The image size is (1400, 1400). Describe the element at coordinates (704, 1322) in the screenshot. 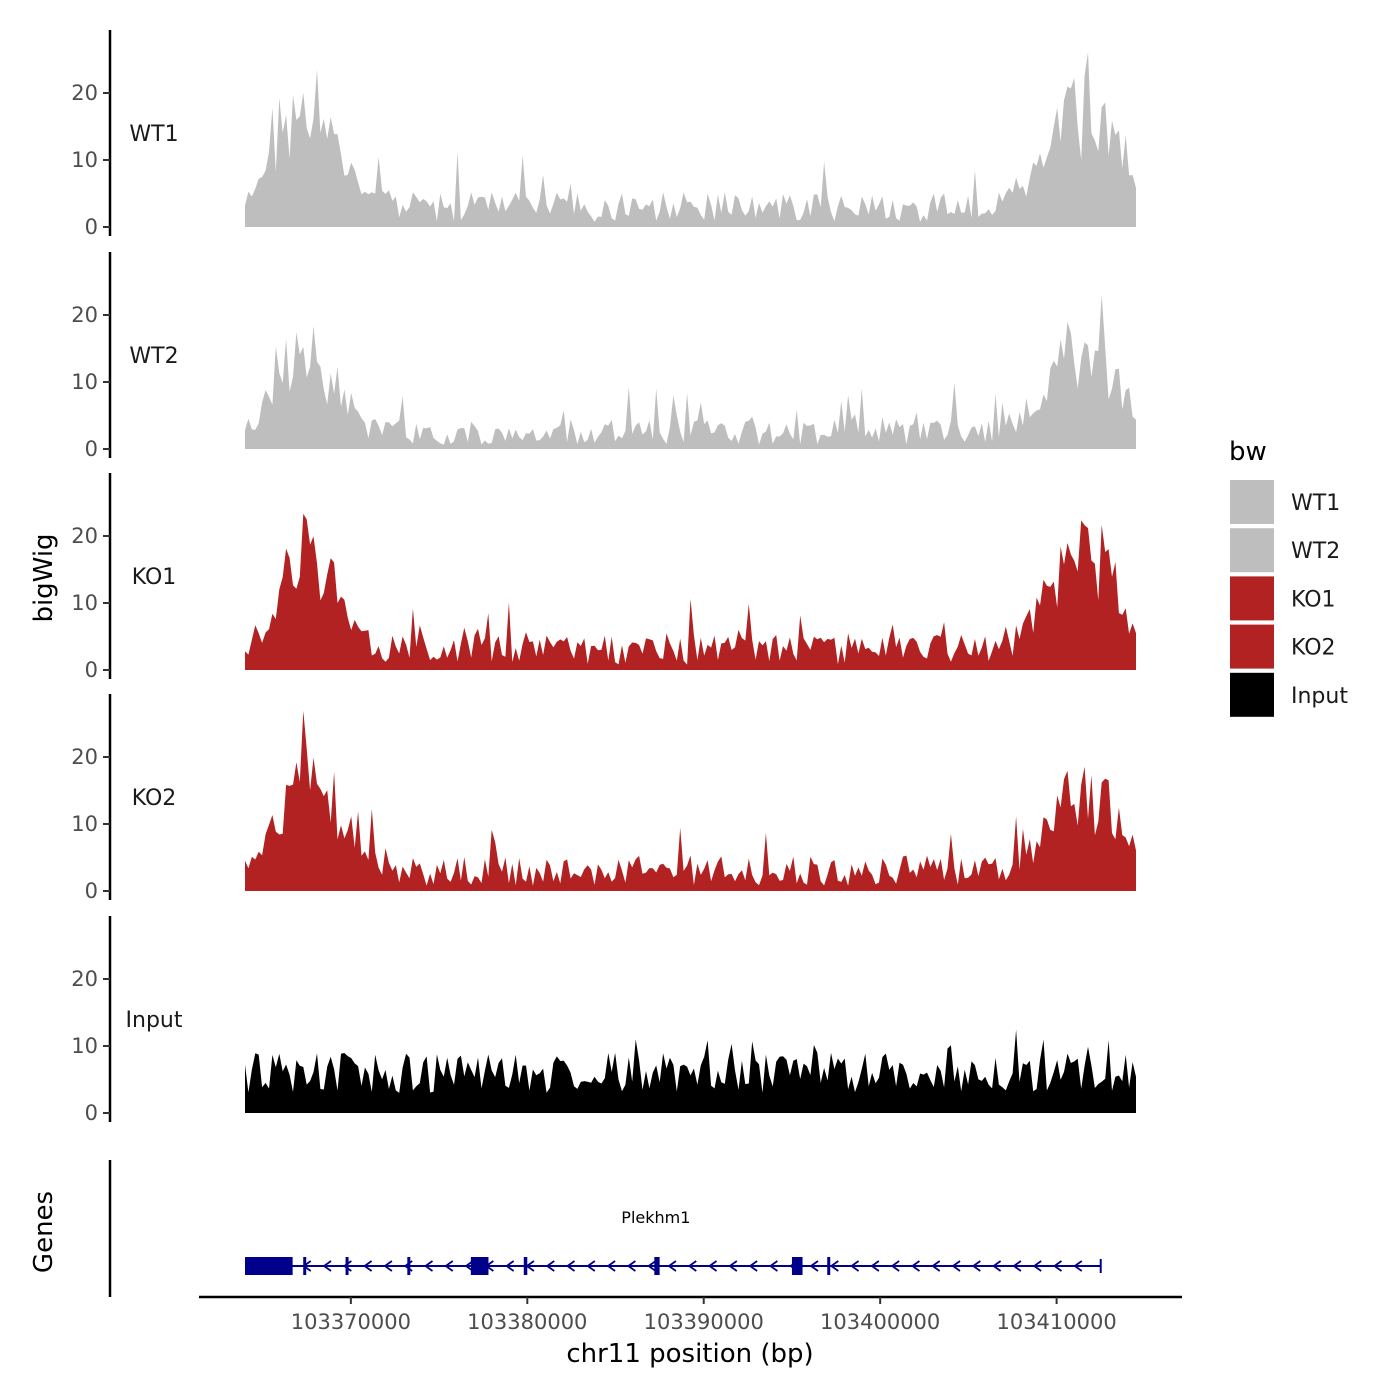

I see `x-tick-label: 103390000` at that location.